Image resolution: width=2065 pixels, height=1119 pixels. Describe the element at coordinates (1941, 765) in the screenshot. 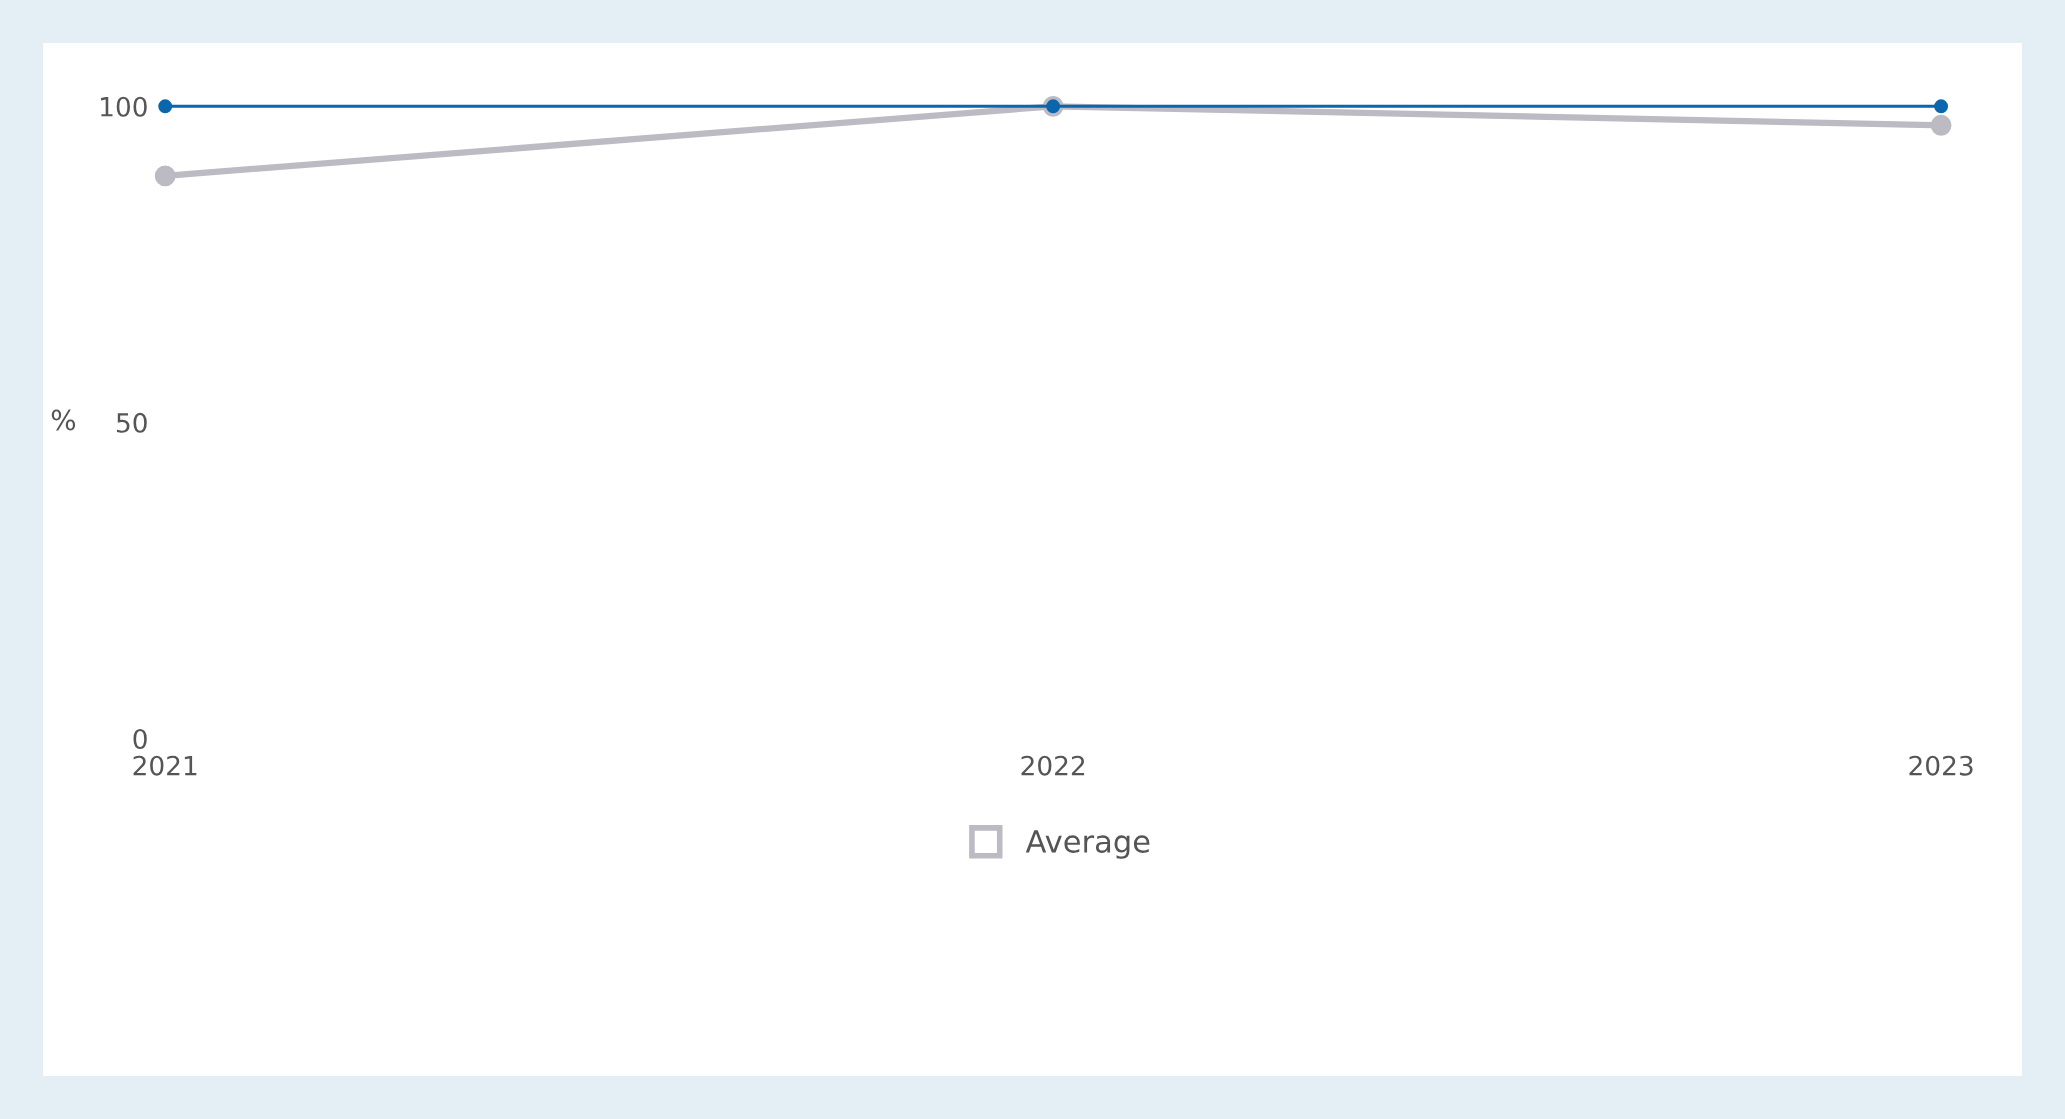

I see `x-tick-label: 2023` at that location.